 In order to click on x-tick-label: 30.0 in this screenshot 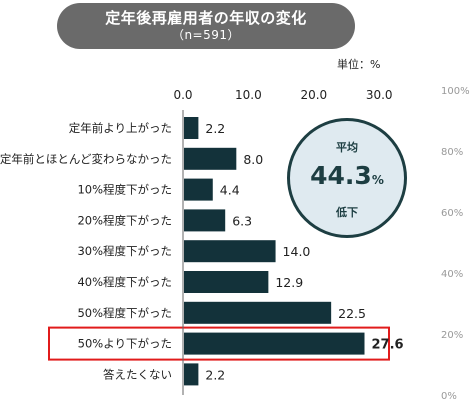, I will do `click(379, 95)`.